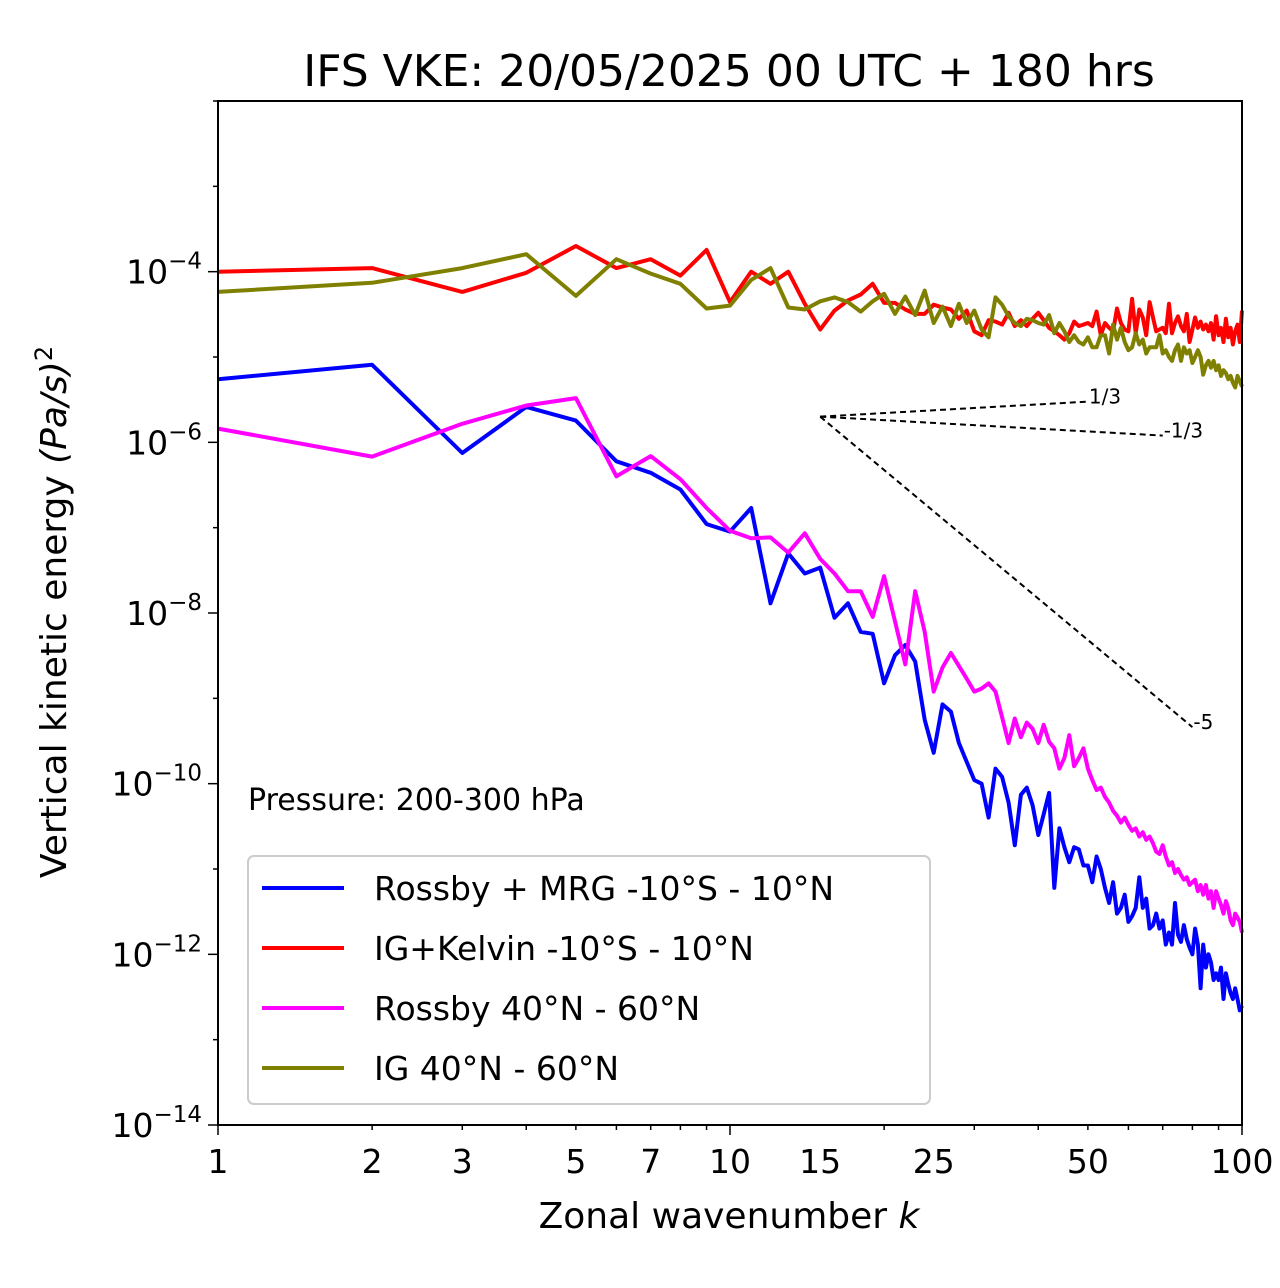 The width and height of the screenshot is (1280, 1288). What do you see at coordinates (1203, 722) in the screenshot?
I see `slope-label-3: -5` at bounding box center [1203, 722].